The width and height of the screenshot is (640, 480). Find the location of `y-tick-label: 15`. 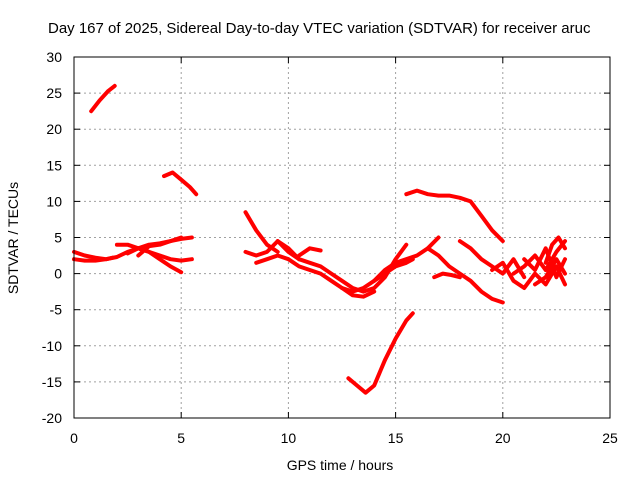

y-tick-label: 15 is located at coordinates (54, 165).